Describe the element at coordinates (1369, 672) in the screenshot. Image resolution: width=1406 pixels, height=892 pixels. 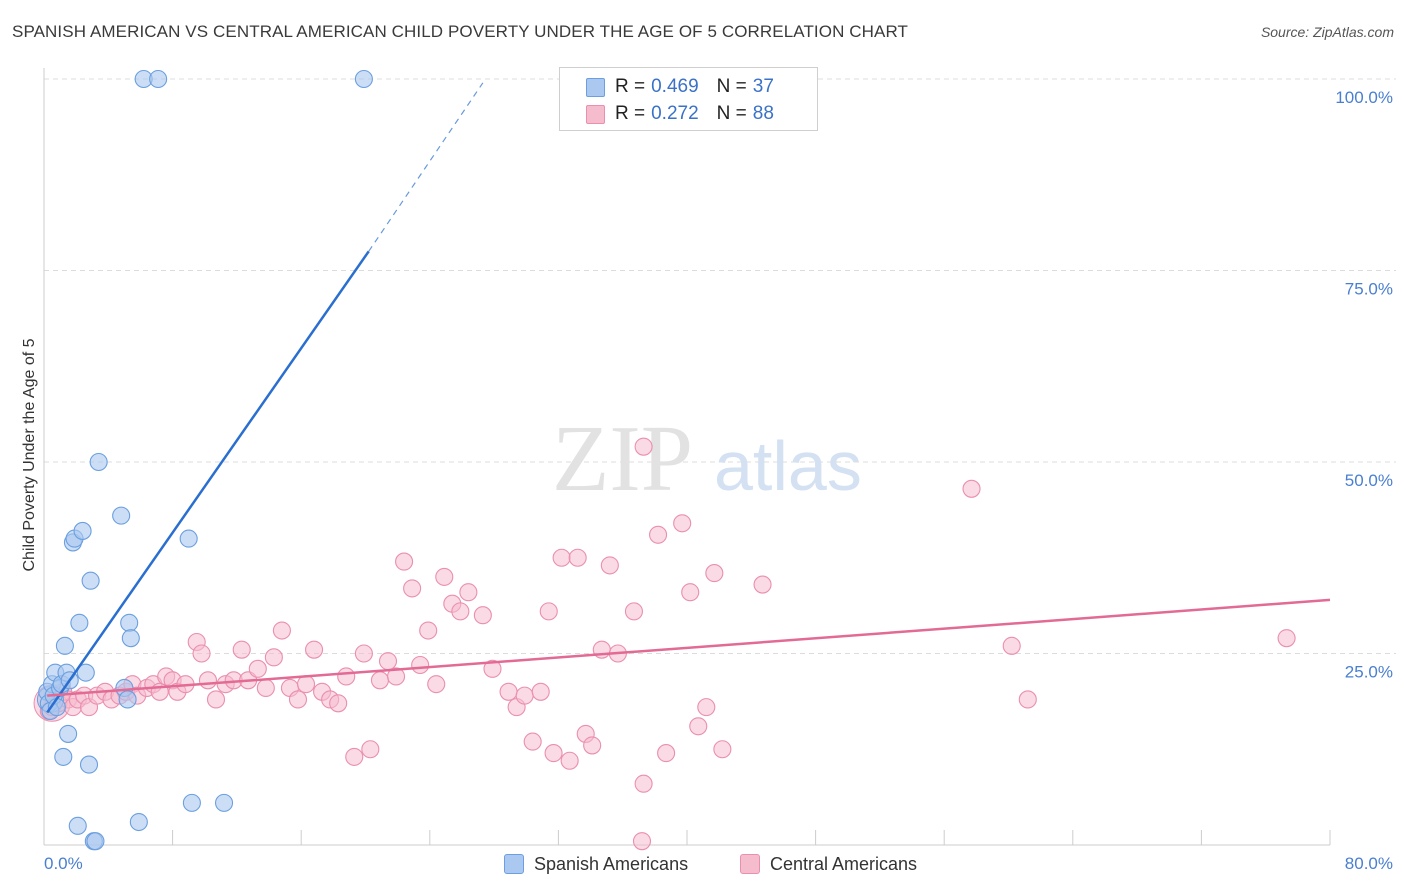
I see `y-tick-label: 25.0%` at that location.